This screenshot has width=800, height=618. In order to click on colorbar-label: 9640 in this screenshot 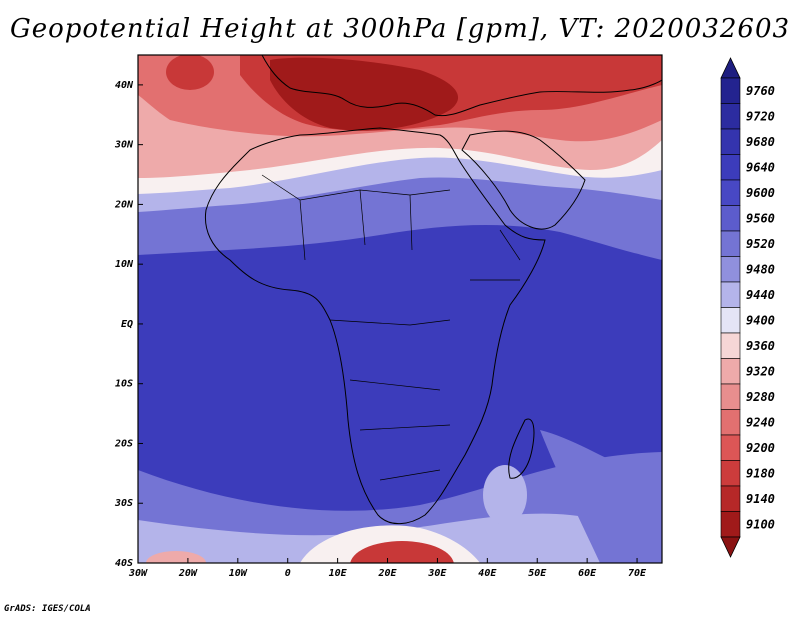, I will do `click(760, 167)`.